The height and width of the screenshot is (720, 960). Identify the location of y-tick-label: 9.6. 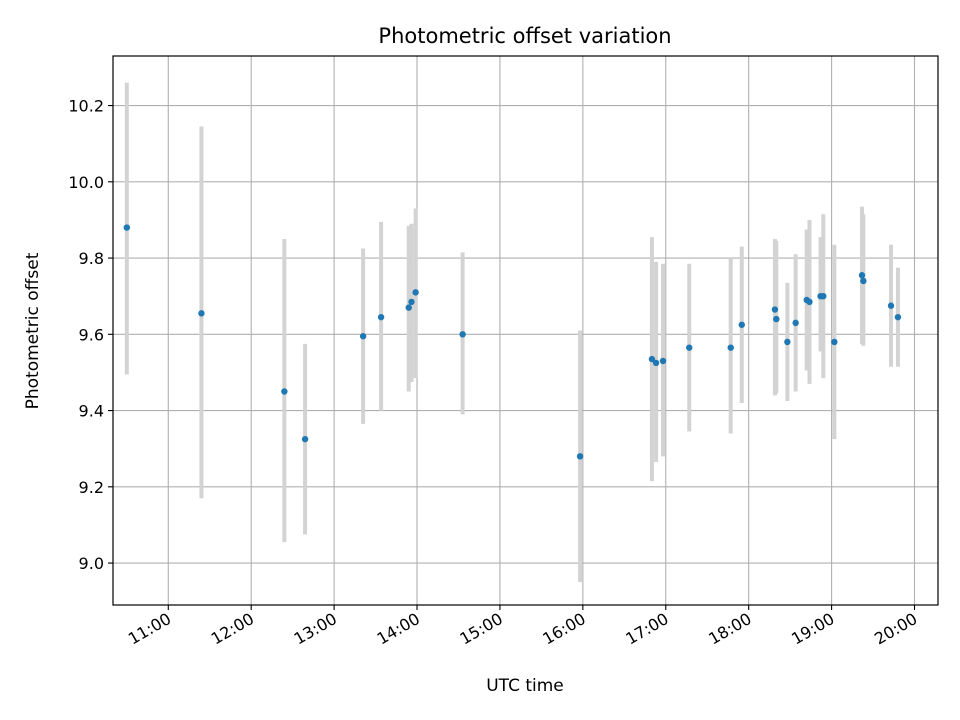
(91, 334).